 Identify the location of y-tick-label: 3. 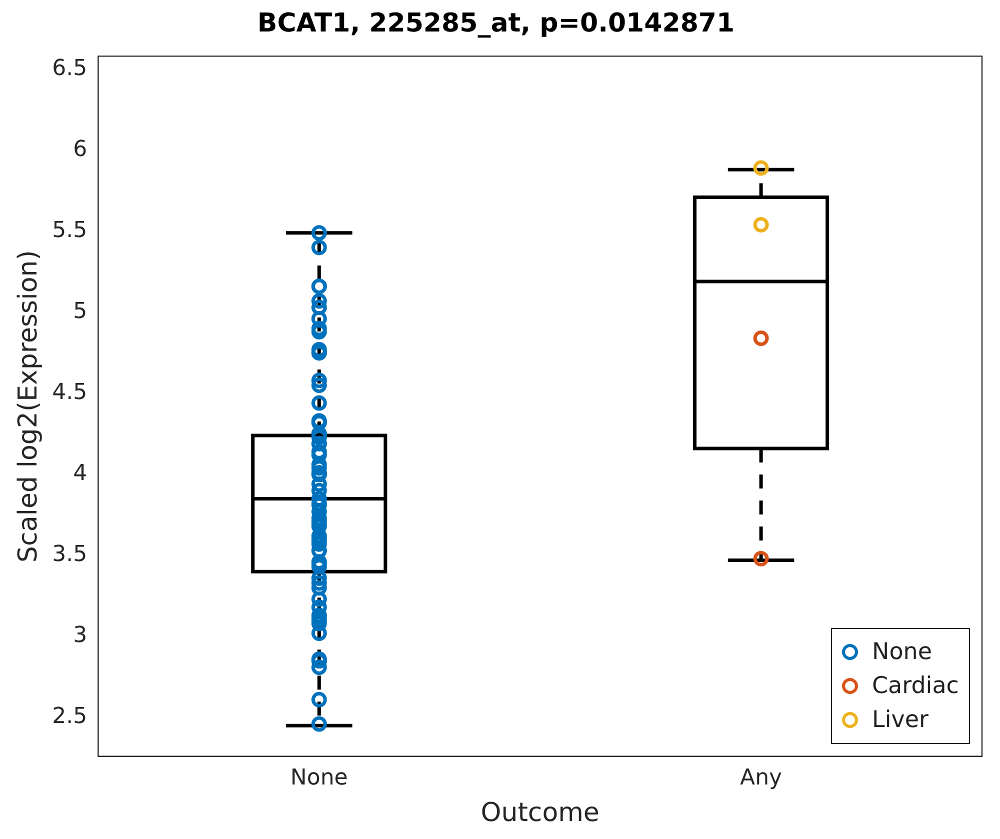
(80, 635).